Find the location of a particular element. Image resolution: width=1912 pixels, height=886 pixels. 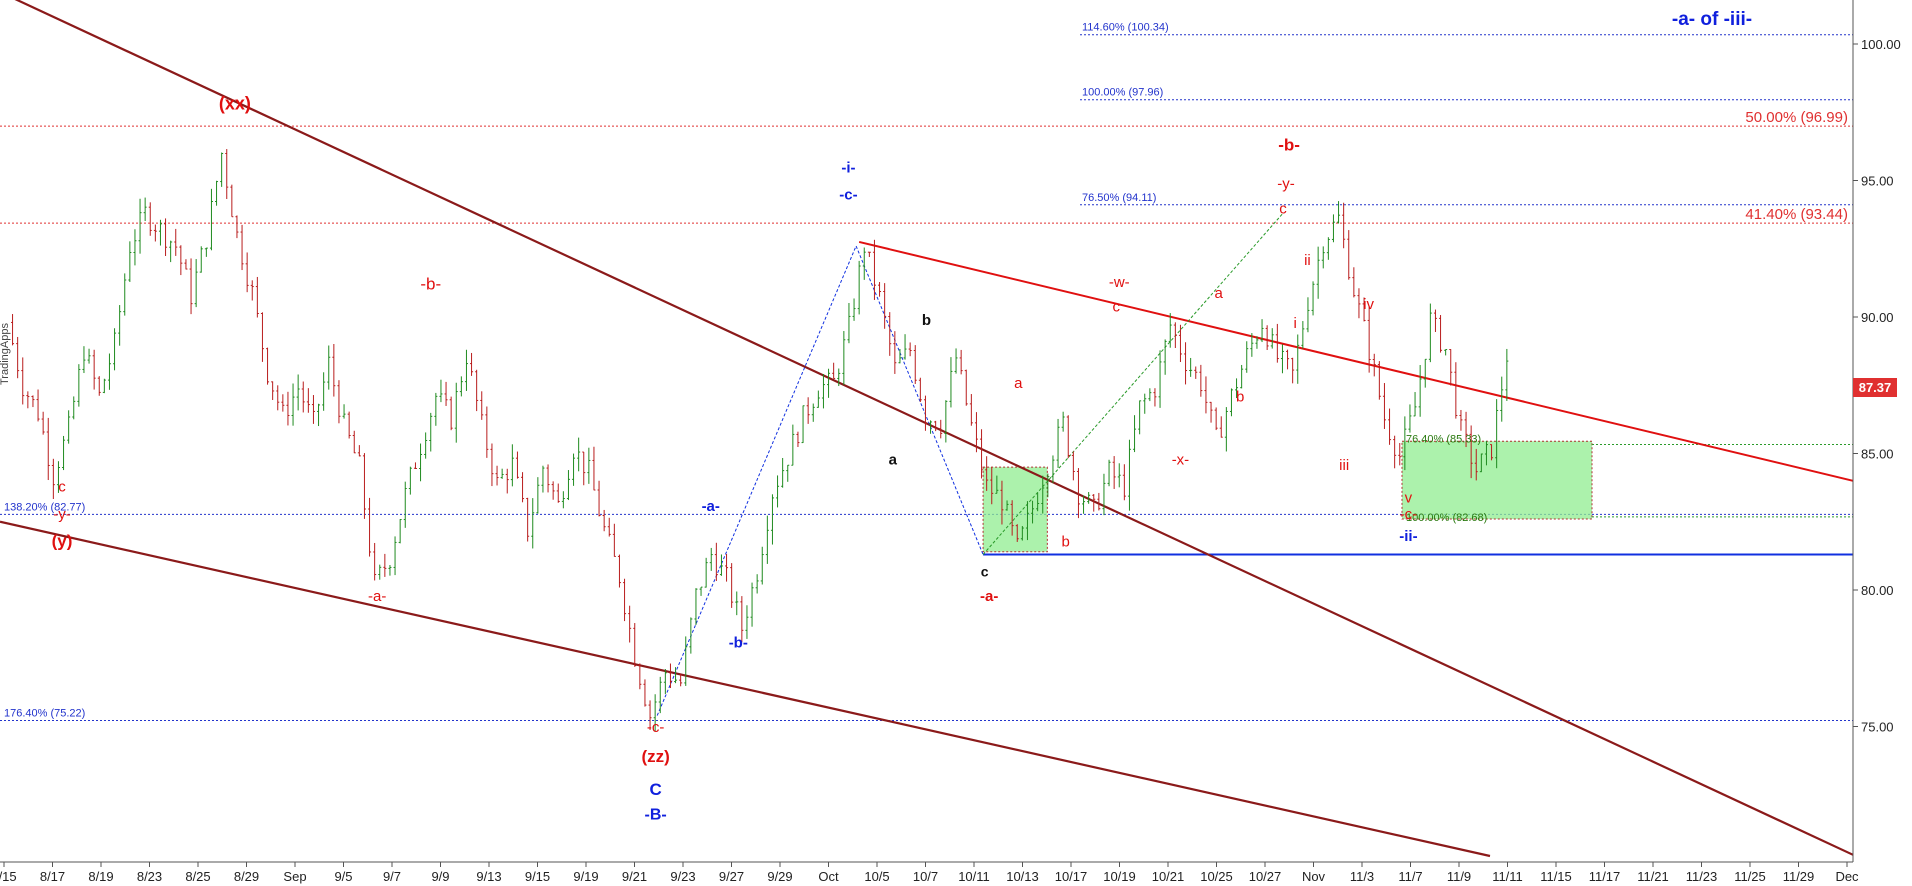

x-tick-label: 9/23 is located at coordinates (682, 876).